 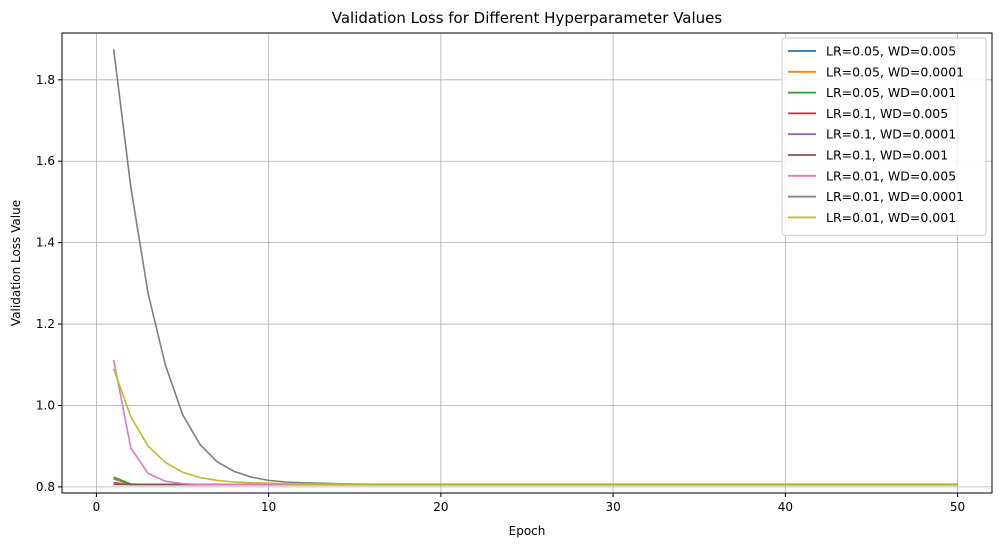 I want to click on x-tick-label: 40, so click(x=785, y=507).